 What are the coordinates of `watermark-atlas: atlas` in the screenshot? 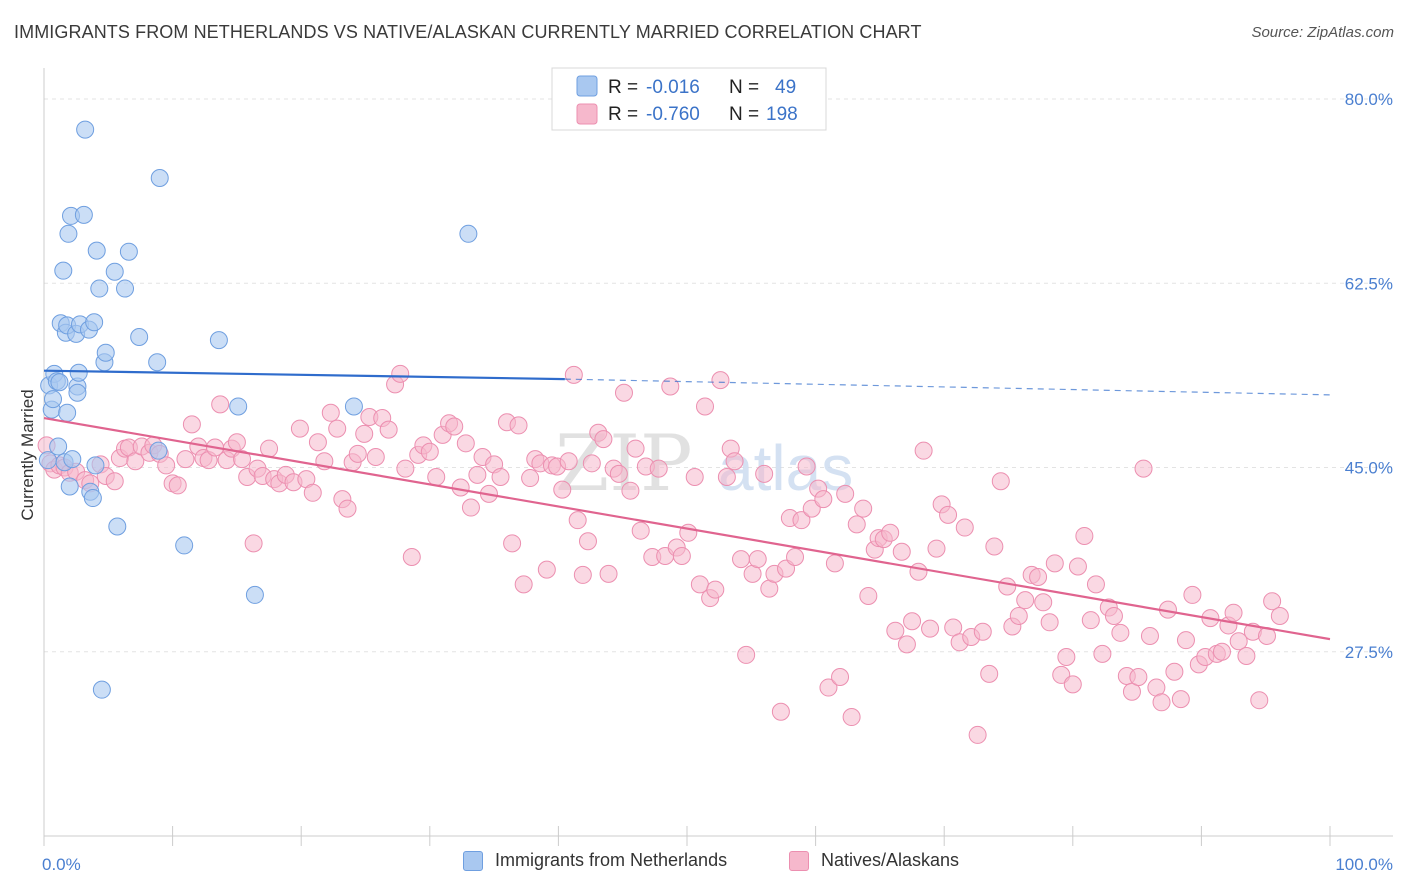 It's located at (785, 468).